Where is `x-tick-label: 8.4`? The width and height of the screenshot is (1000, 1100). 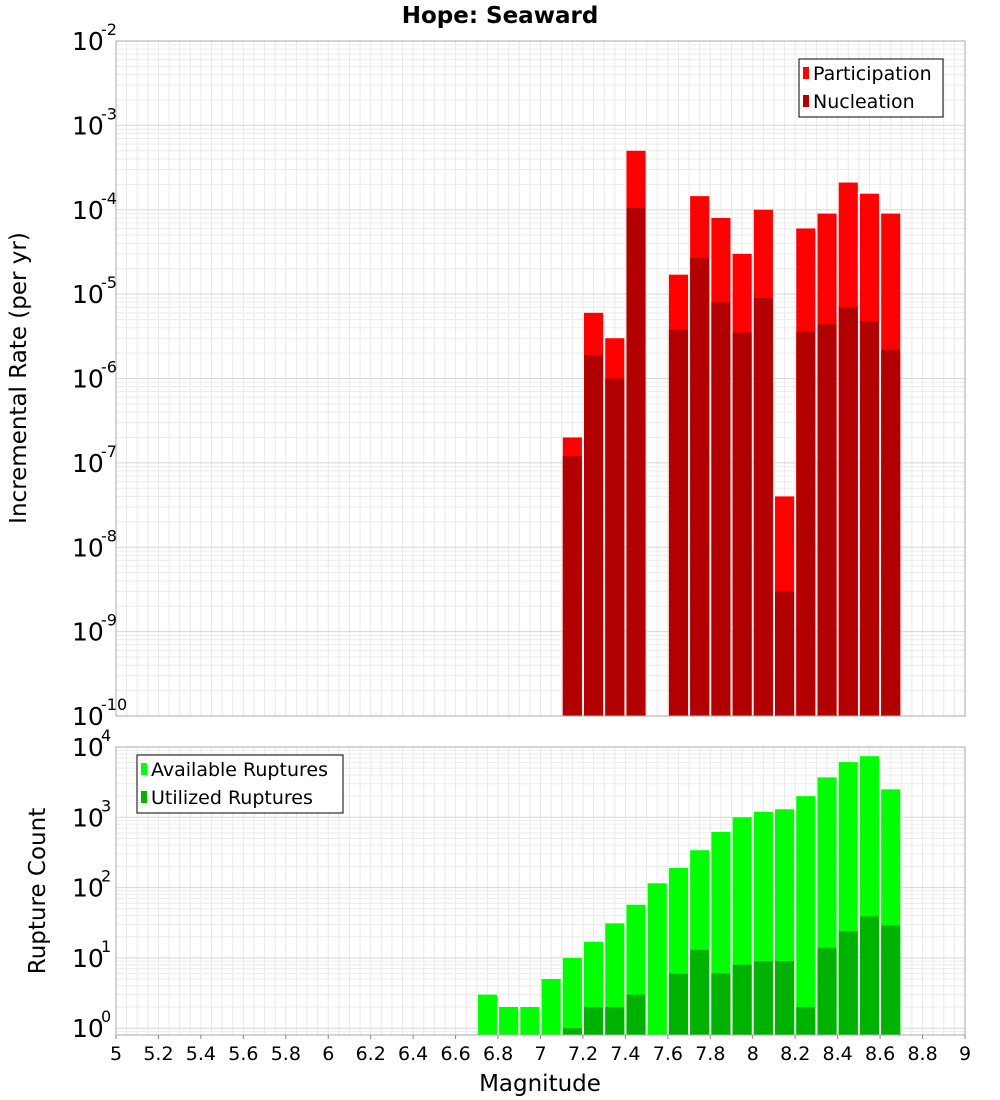 x-tick-label: 8.4 is located at coordinates (838, 1054).